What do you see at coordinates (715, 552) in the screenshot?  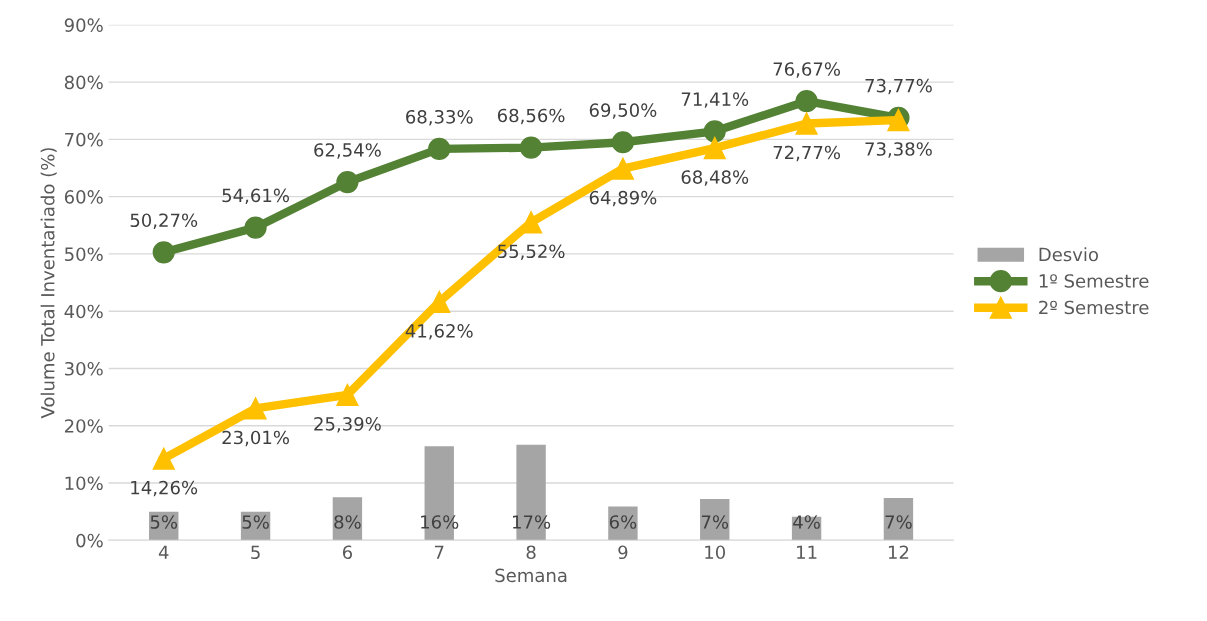 I see `x-tick-label: 10` at bounding box center [715, 552].